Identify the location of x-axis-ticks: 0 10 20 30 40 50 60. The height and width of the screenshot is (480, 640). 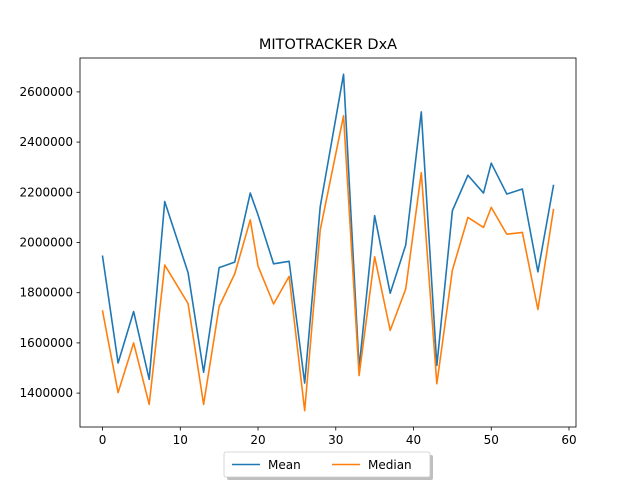
(338, 437).